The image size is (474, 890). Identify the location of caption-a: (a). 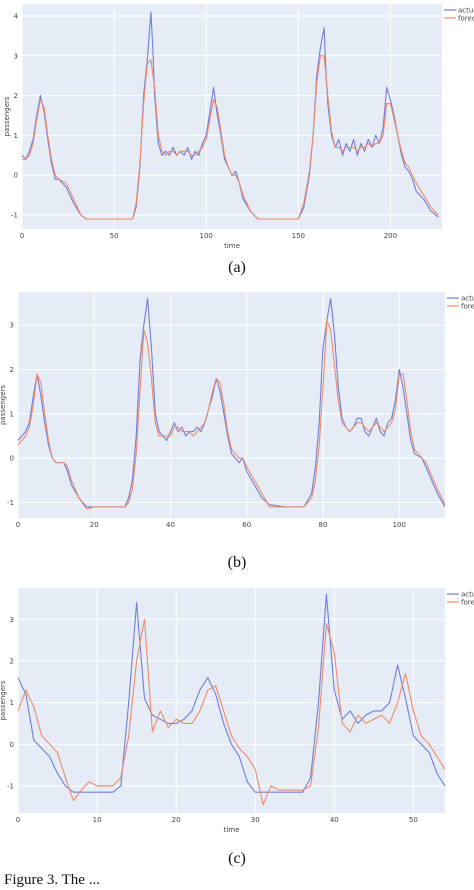
(237, 267).